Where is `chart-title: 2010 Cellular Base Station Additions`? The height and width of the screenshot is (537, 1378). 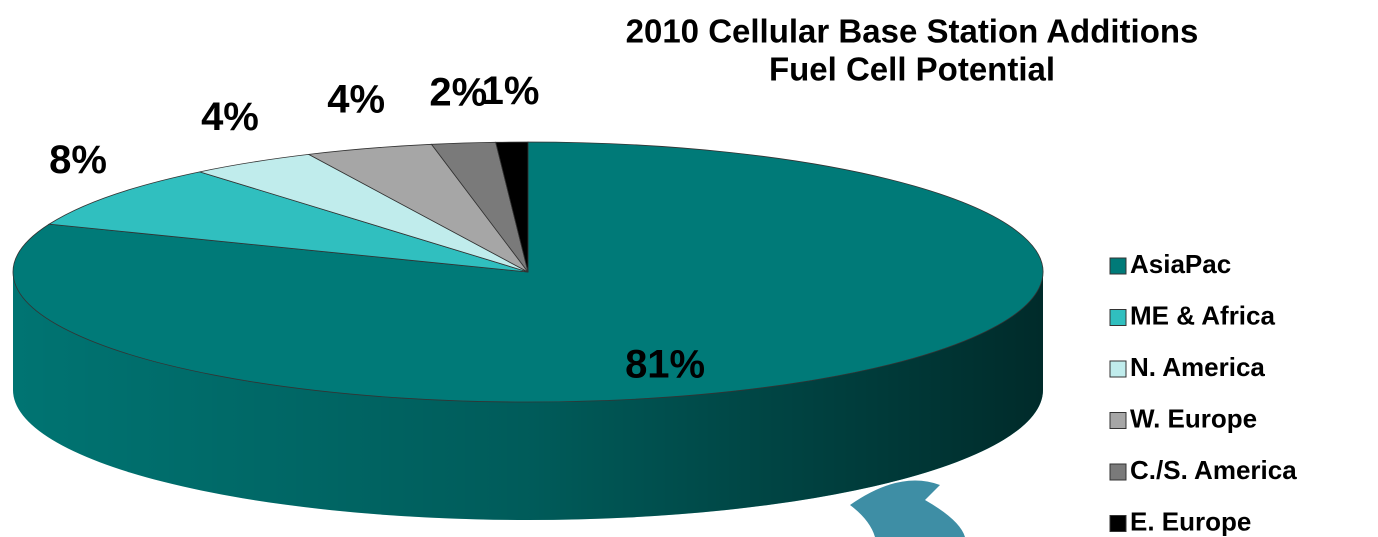 chart-title: 2010 Cellular Base Station Additions is located at coordinates (912, 31).